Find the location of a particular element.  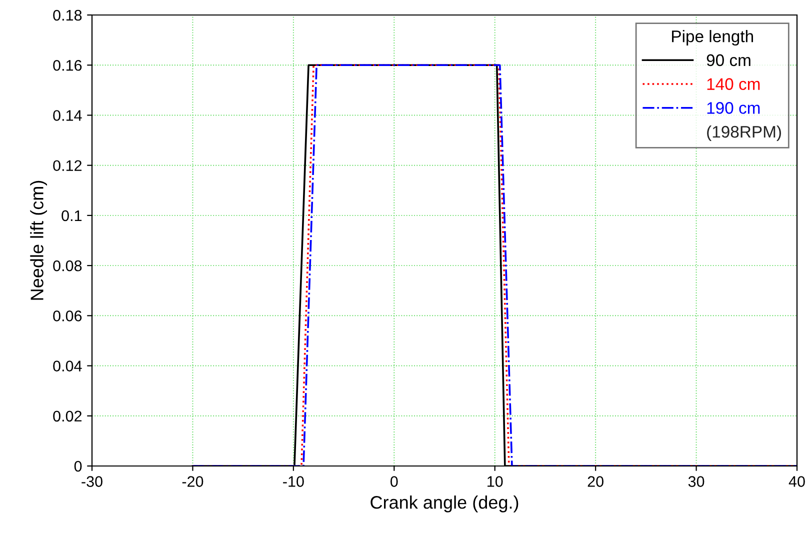

y-tick-label: 0.1 is located at coordinates (72, 216).